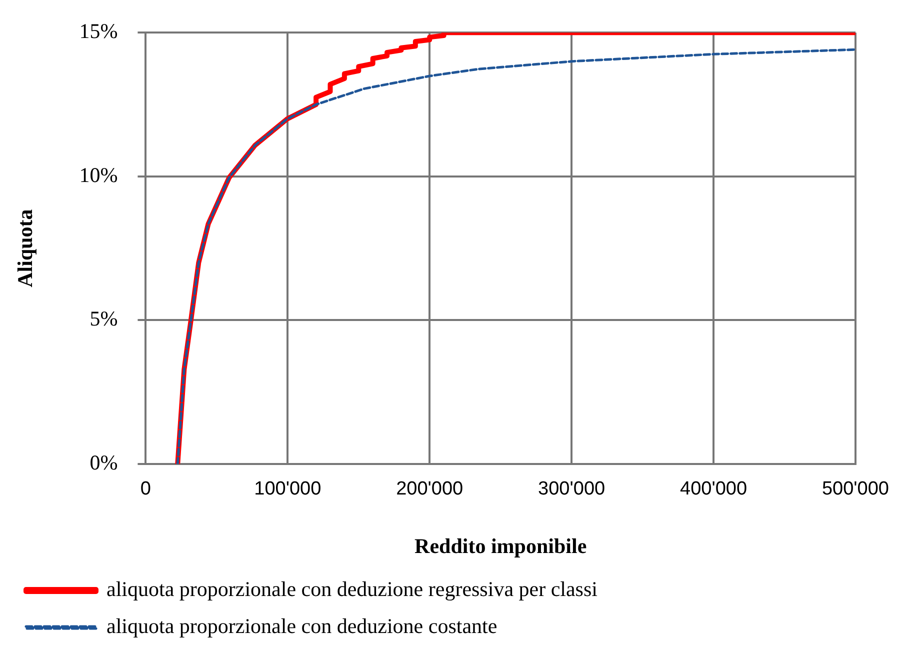 Image resolution: width=903 pixels, height=653 pixels. Describe the element at coordinates (714, 489) in the screenshot. I see `x-tick-label: 400'000` at that location.